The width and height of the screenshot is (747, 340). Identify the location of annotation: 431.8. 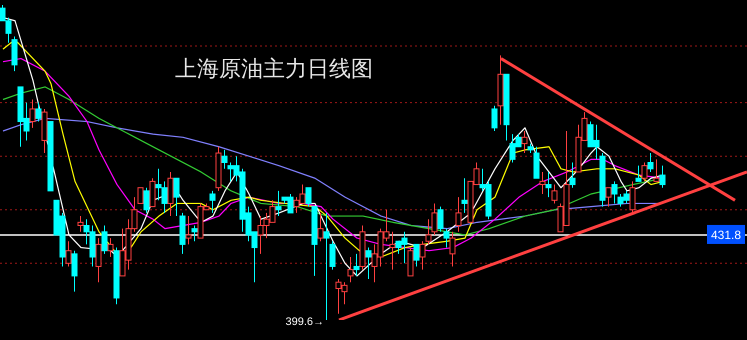
(726, 235).